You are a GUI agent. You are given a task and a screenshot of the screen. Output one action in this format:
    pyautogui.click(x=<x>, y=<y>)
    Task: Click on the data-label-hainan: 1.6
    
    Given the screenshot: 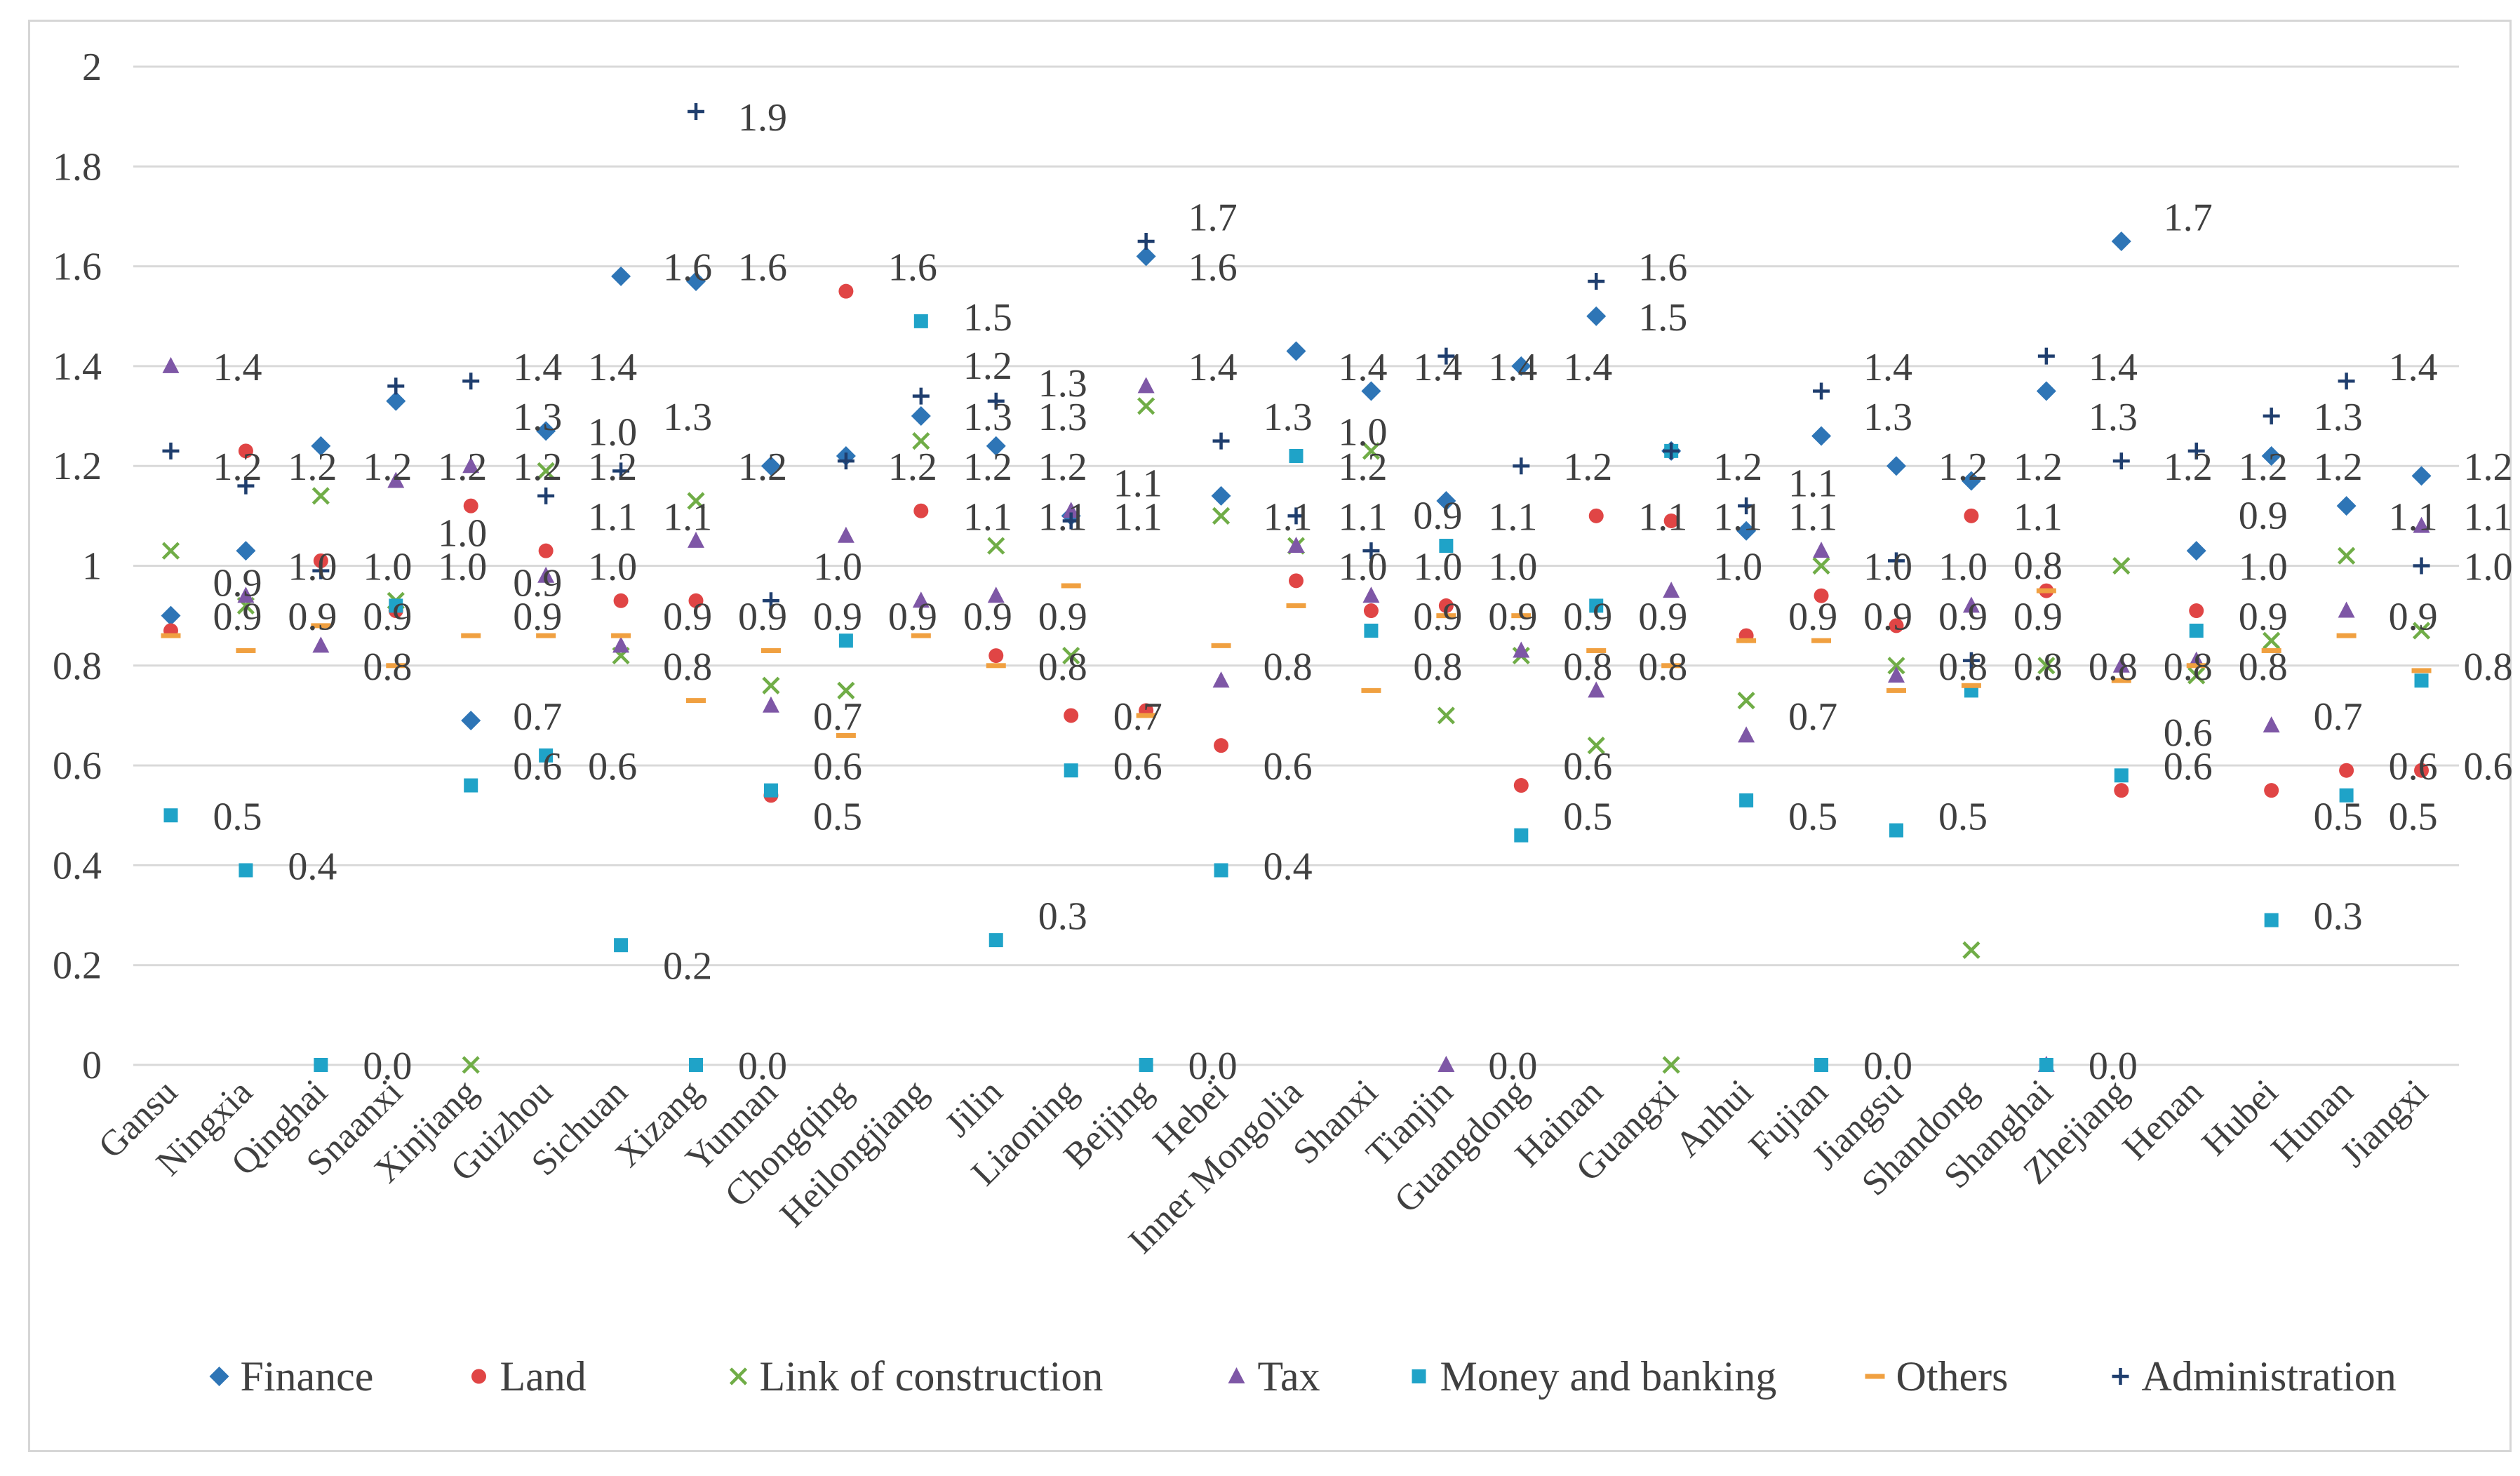 What is the action you would take?
    pyautogui.click(x=1662, y=268)
    